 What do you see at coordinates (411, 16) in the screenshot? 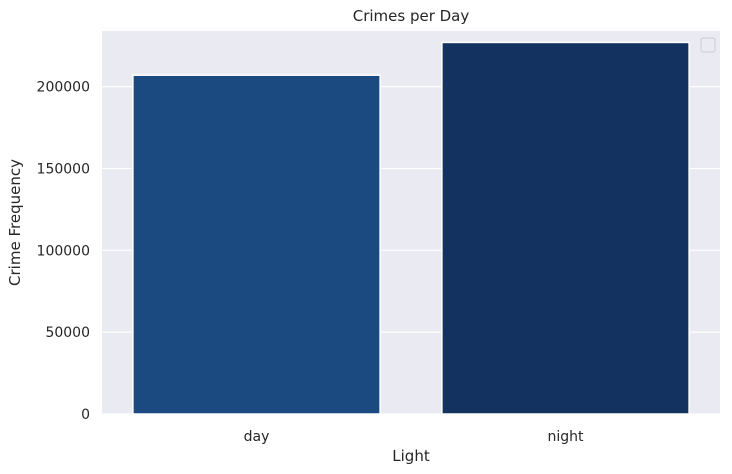
I see `chart-title: Crimes per Day` at bounding box center [411, 16].